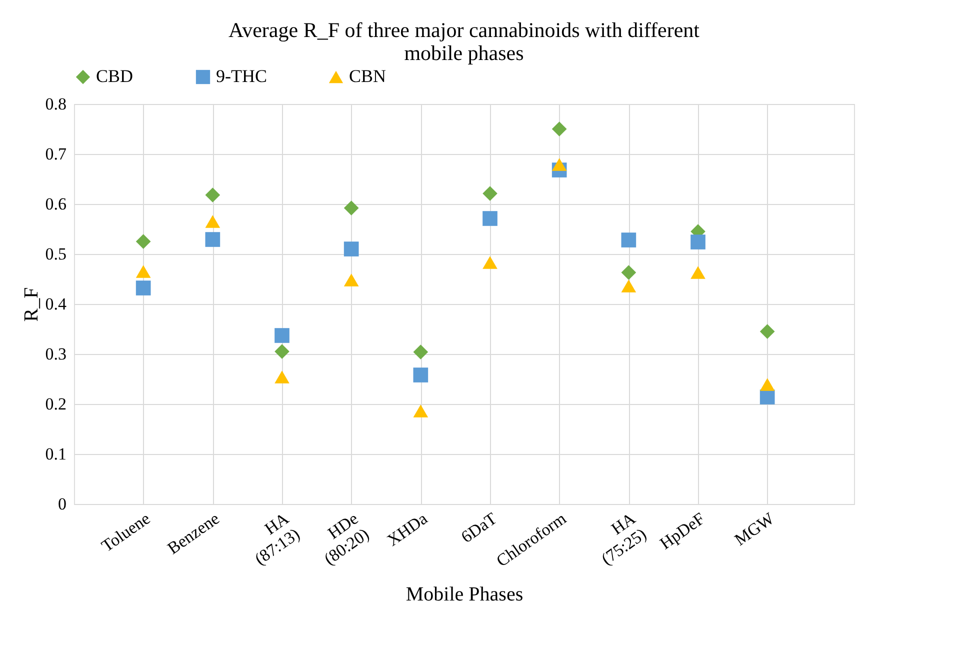  I want to click on y-tick-label: 0.7, so click(56, 154).